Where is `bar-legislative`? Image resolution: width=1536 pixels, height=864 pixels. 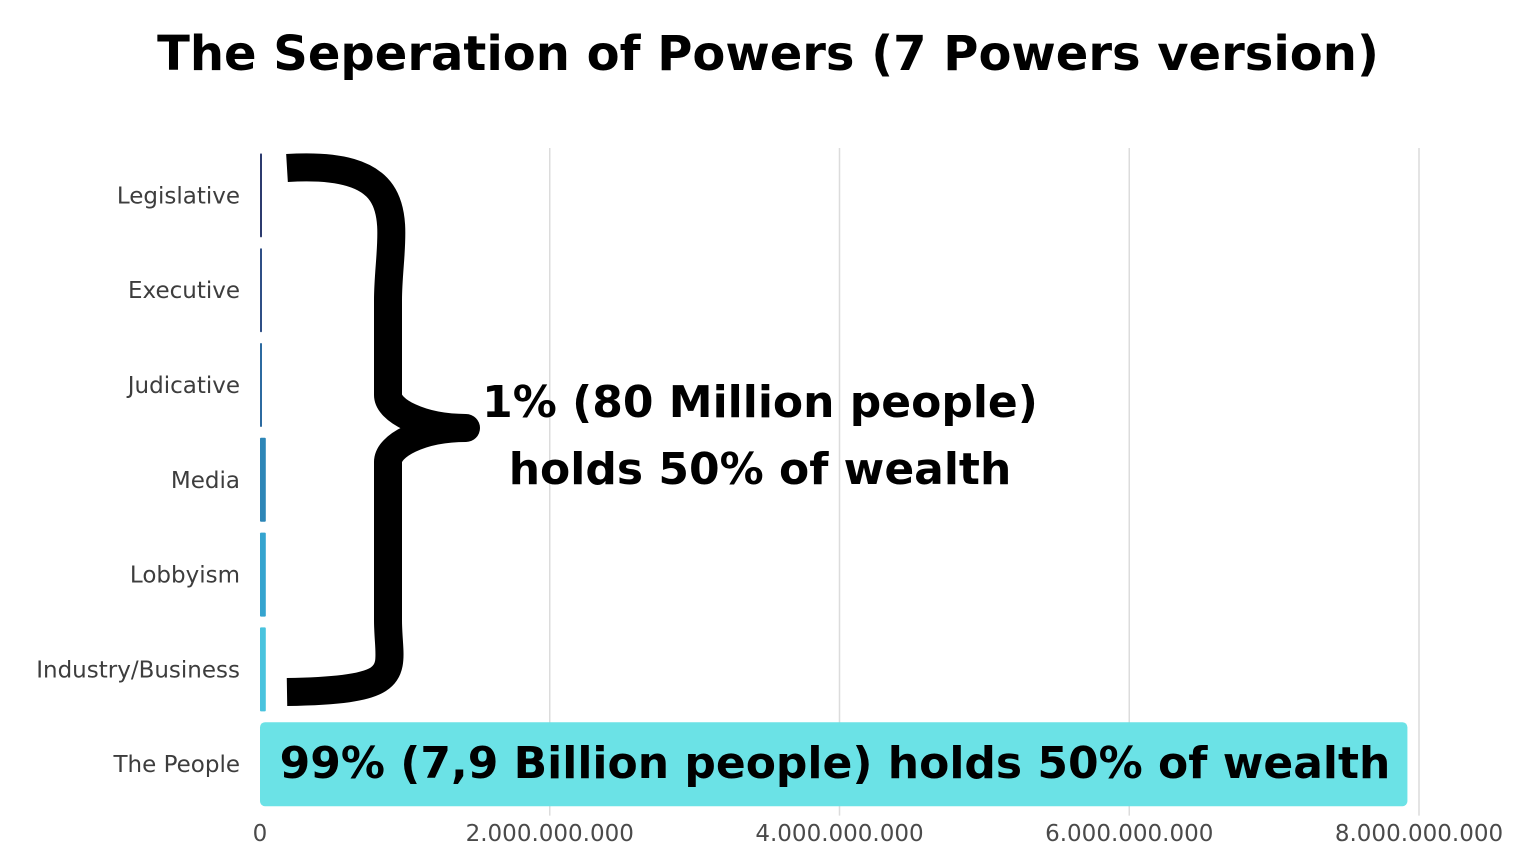 bar-legislative is located at coordinates (261, 195).